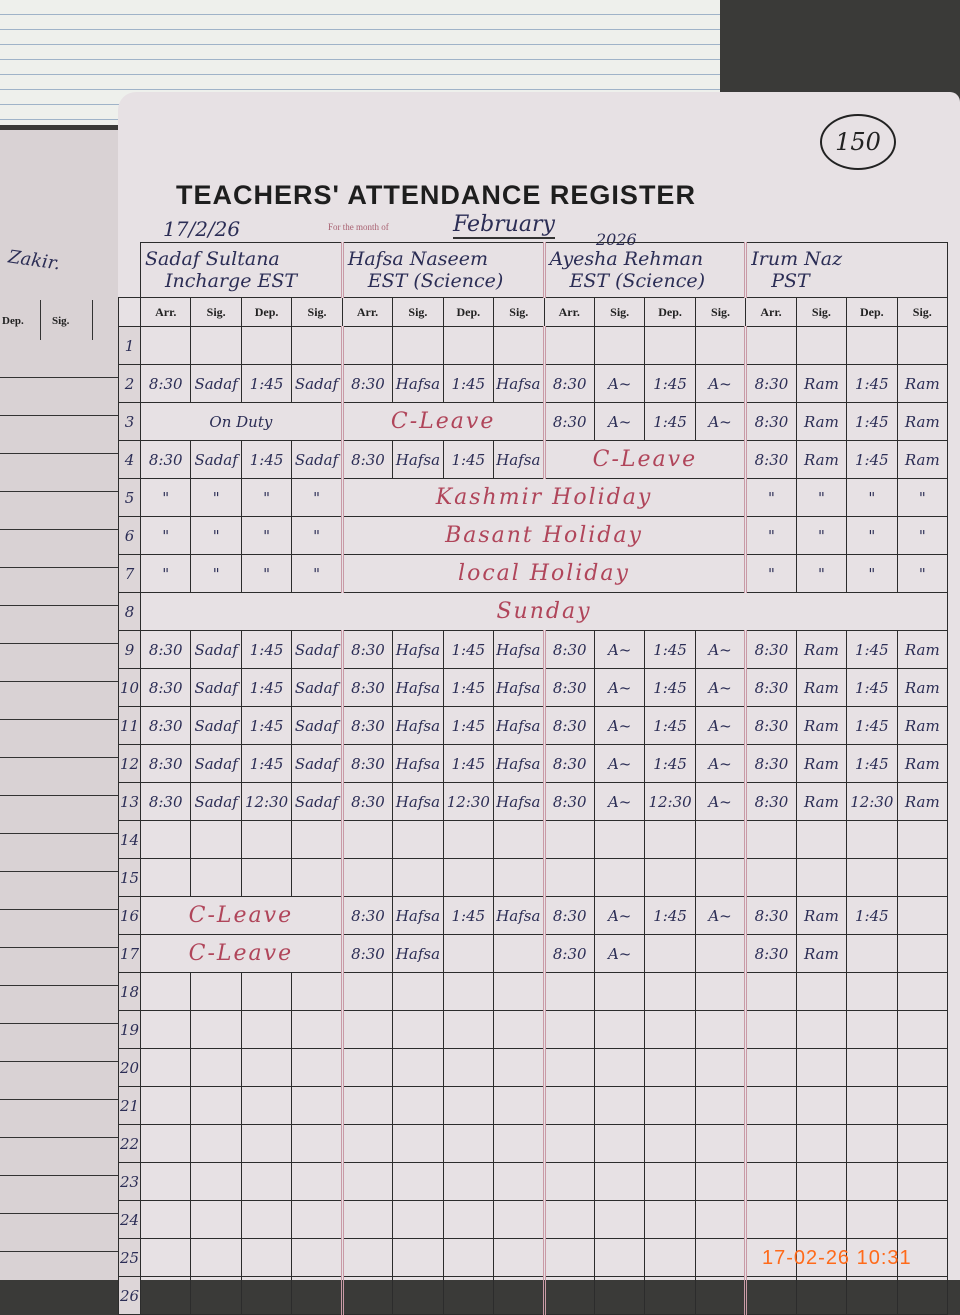 The image size is (960, 1315). What do you see at coordinates (504, 225) in the screenshot?
I see `month-value: February` at bounding box center [504, 225].